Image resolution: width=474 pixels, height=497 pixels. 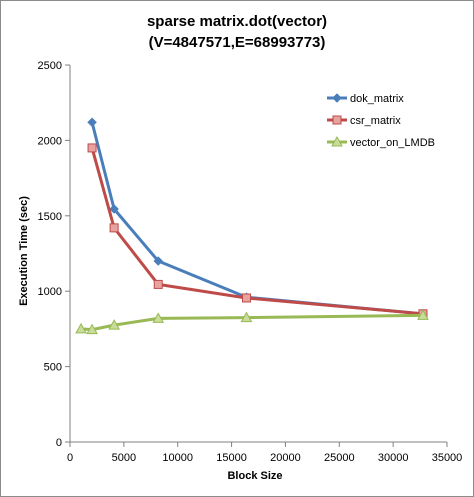 I want to click on x-axis-title: Block Size, so click(x=254, y=476).